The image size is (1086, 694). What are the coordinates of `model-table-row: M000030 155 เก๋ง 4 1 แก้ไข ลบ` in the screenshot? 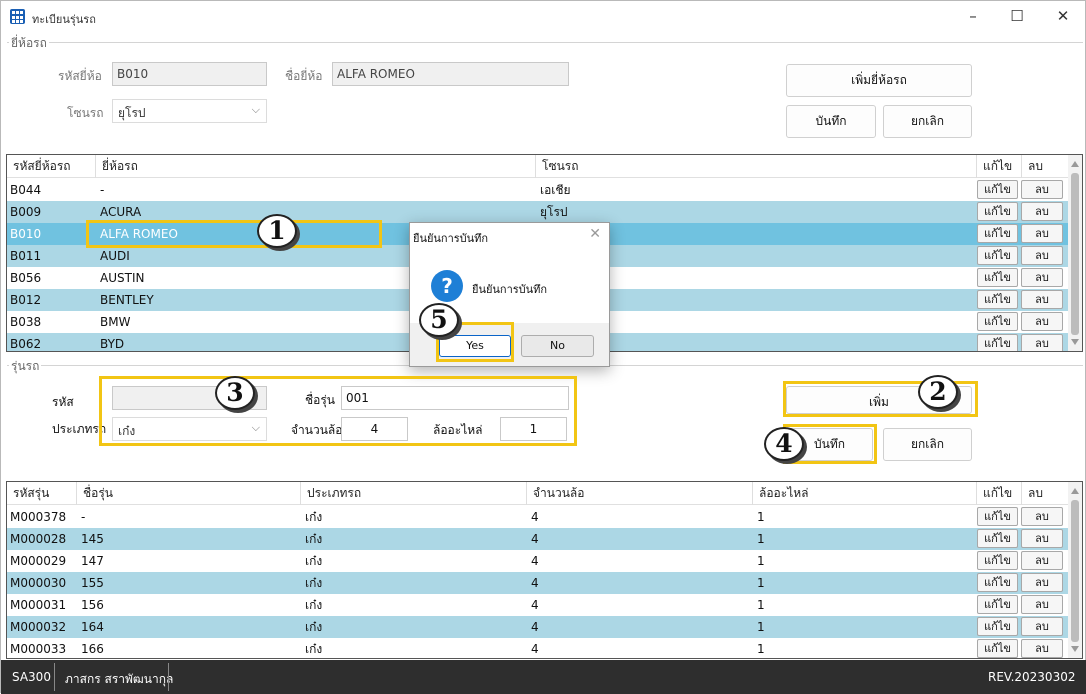 It's located at (538, 583).